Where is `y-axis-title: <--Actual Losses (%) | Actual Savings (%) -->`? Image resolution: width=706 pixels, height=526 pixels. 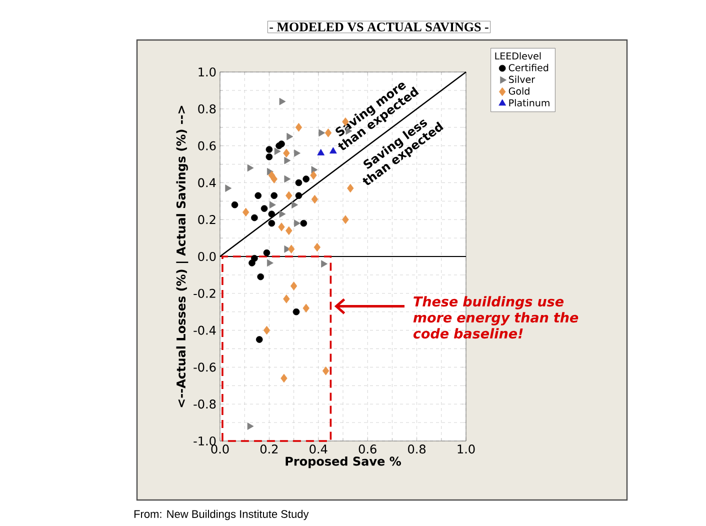 y-axis-title: <--Actual Losses (%) | Actual Savings (%) --> is located at coordinates (182, 257).